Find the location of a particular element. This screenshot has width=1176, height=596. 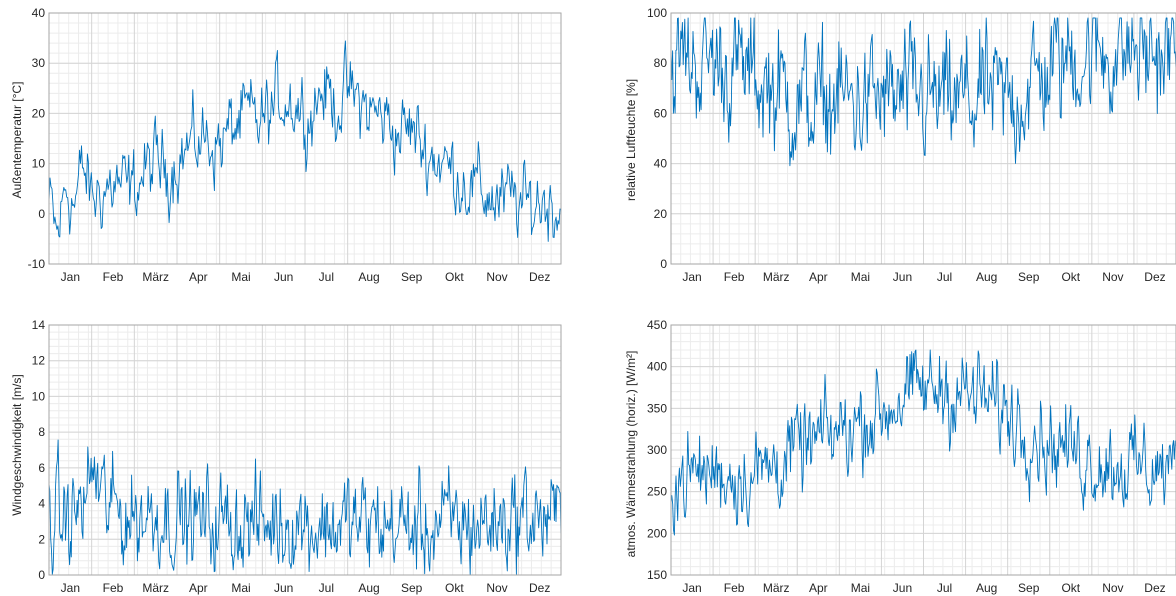

y-axis-label: Windgeschwindigkeit [m/s] is located at coordinates (17, 444).